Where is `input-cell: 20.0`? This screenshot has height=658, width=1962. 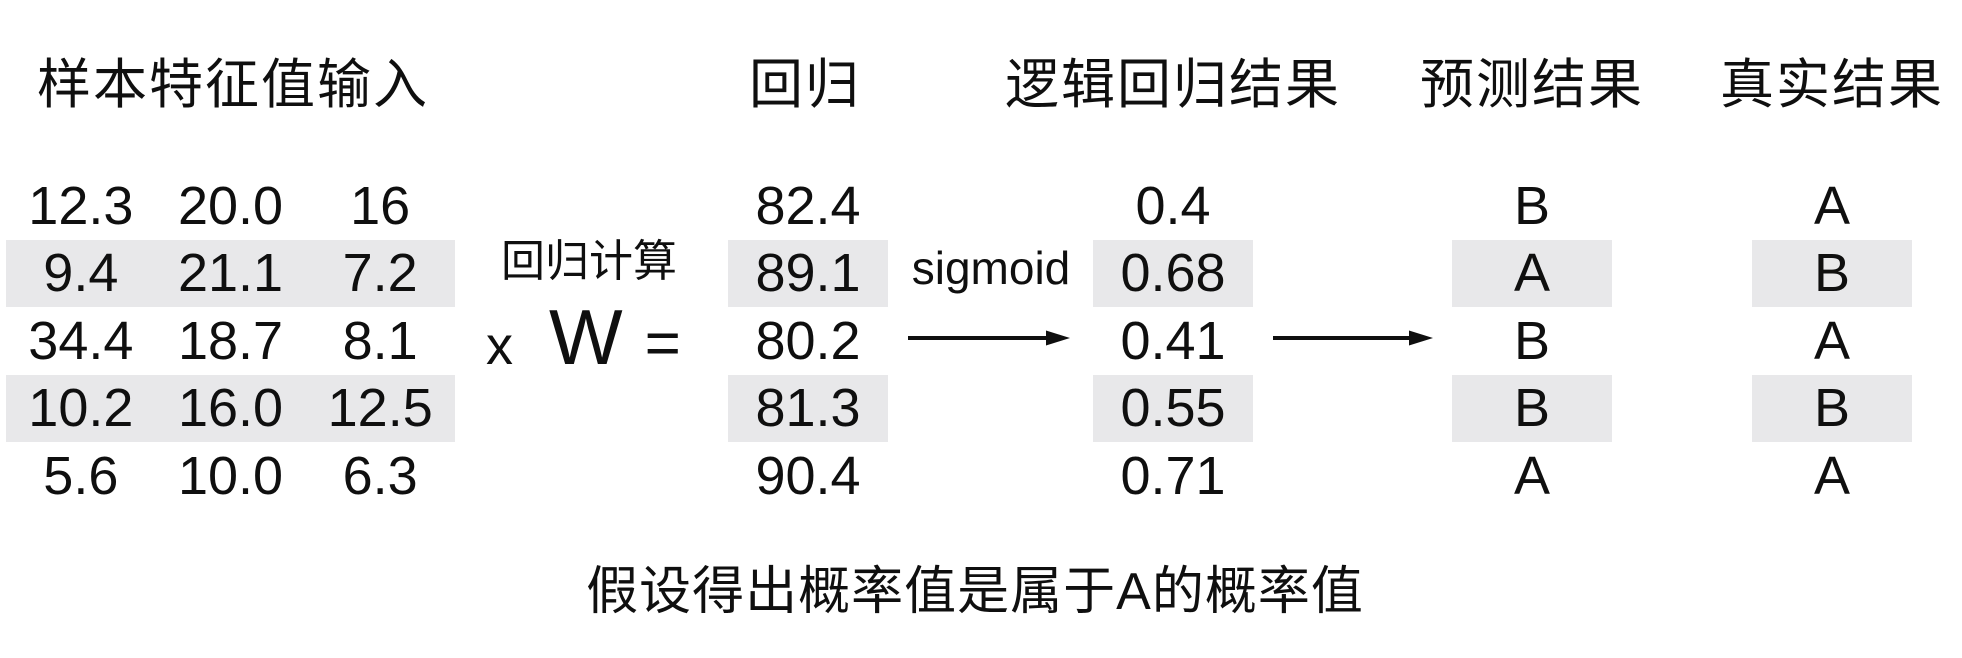
input-cell: 20.0 is located at coordinates (230, 205).